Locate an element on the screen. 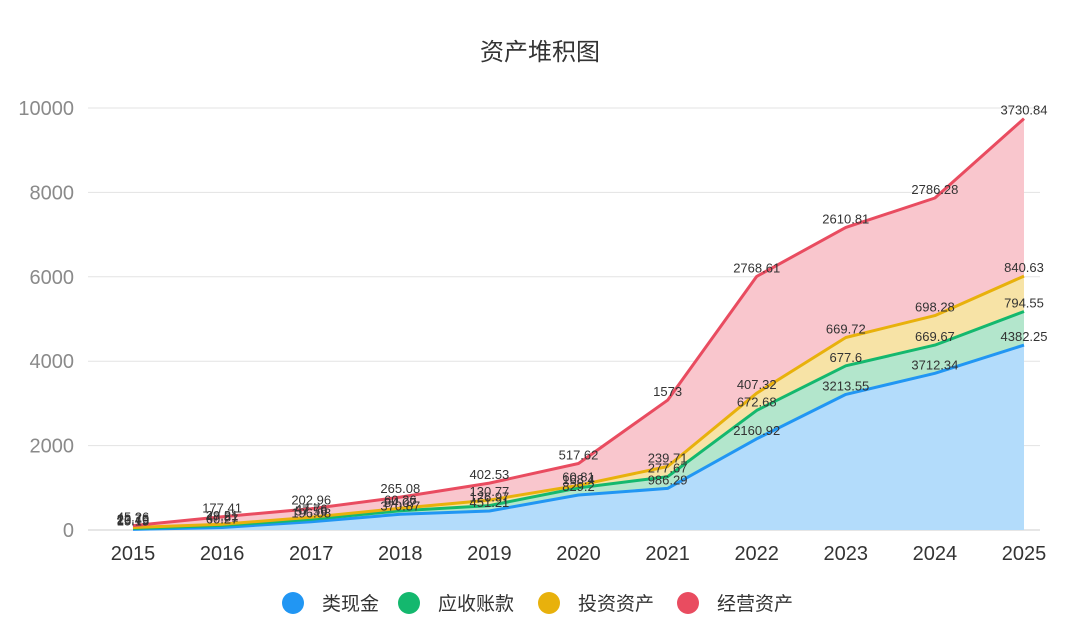 The image size is (1080, 642). x-tick-label: 2018 is located at coordinates (400, 554).